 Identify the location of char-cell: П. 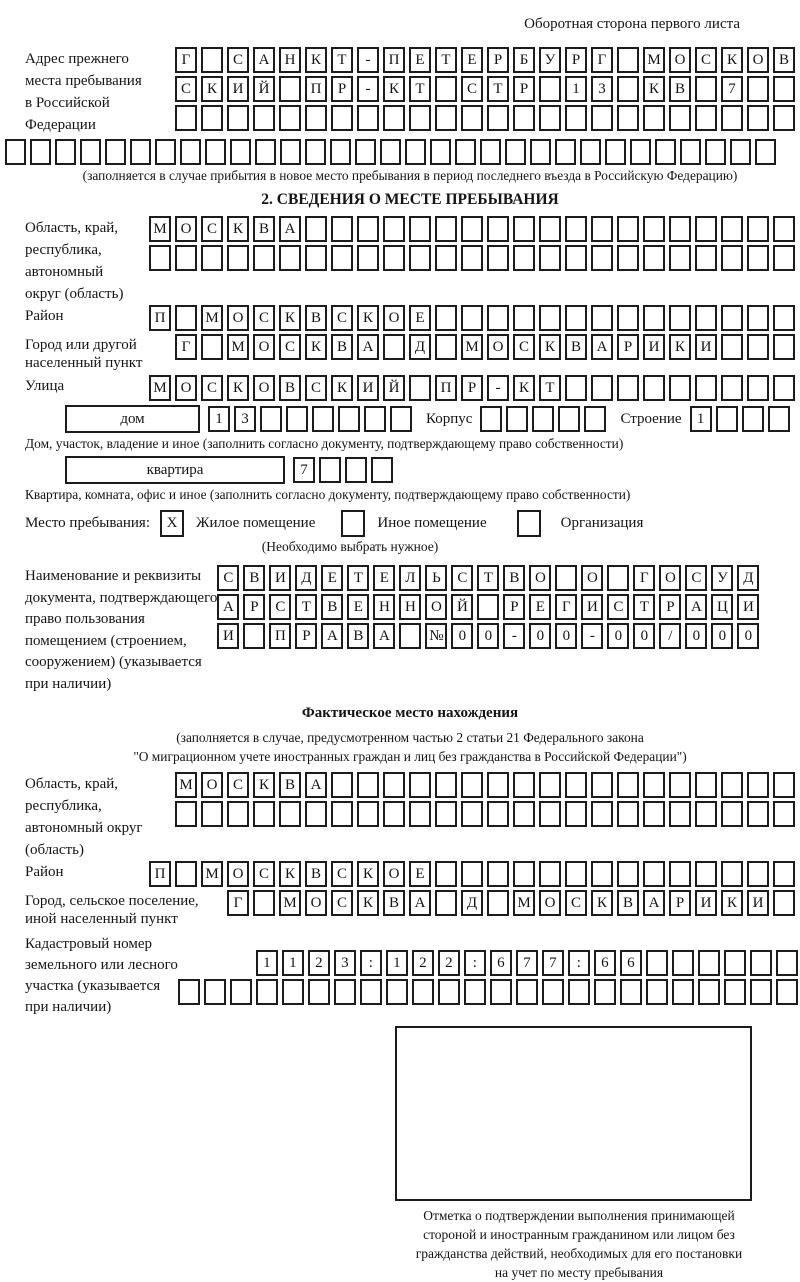
(394, 60).